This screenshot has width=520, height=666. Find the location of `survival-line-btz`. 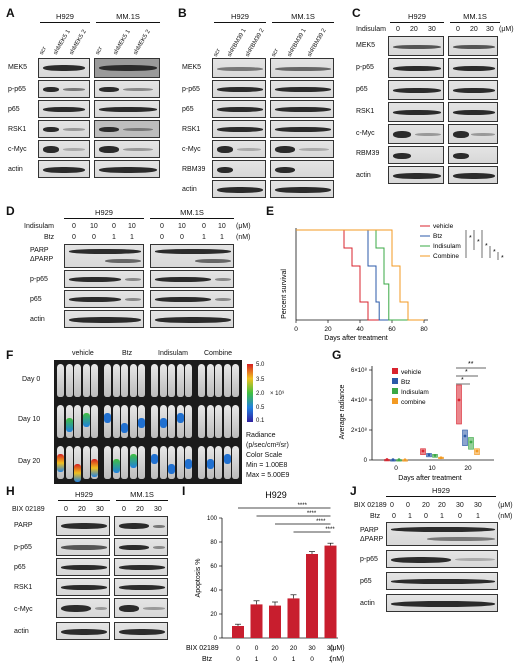

survival-line-btz is located at coordinates (360, 275).